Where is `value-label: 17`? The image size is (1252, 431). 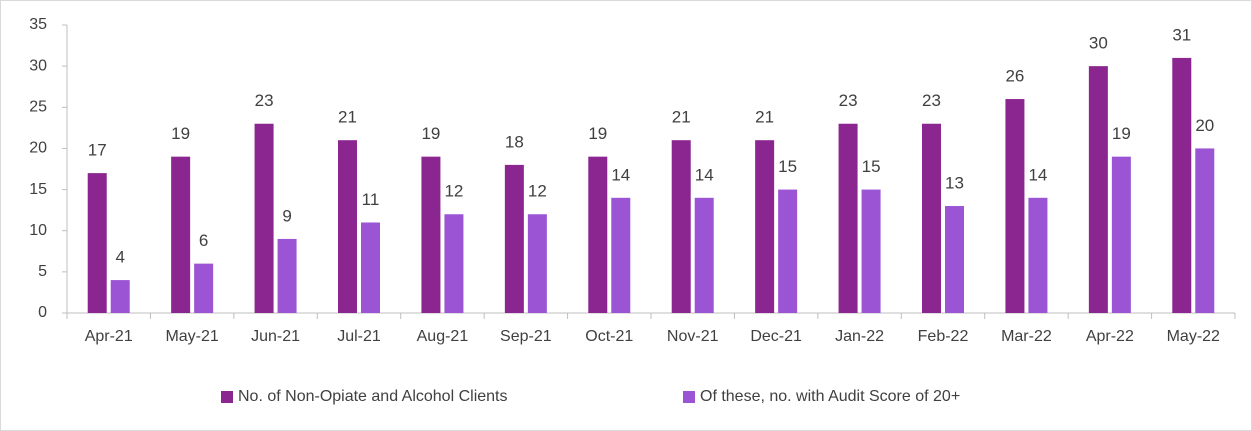 value-label: 17 is located at coordinates (97, 150).